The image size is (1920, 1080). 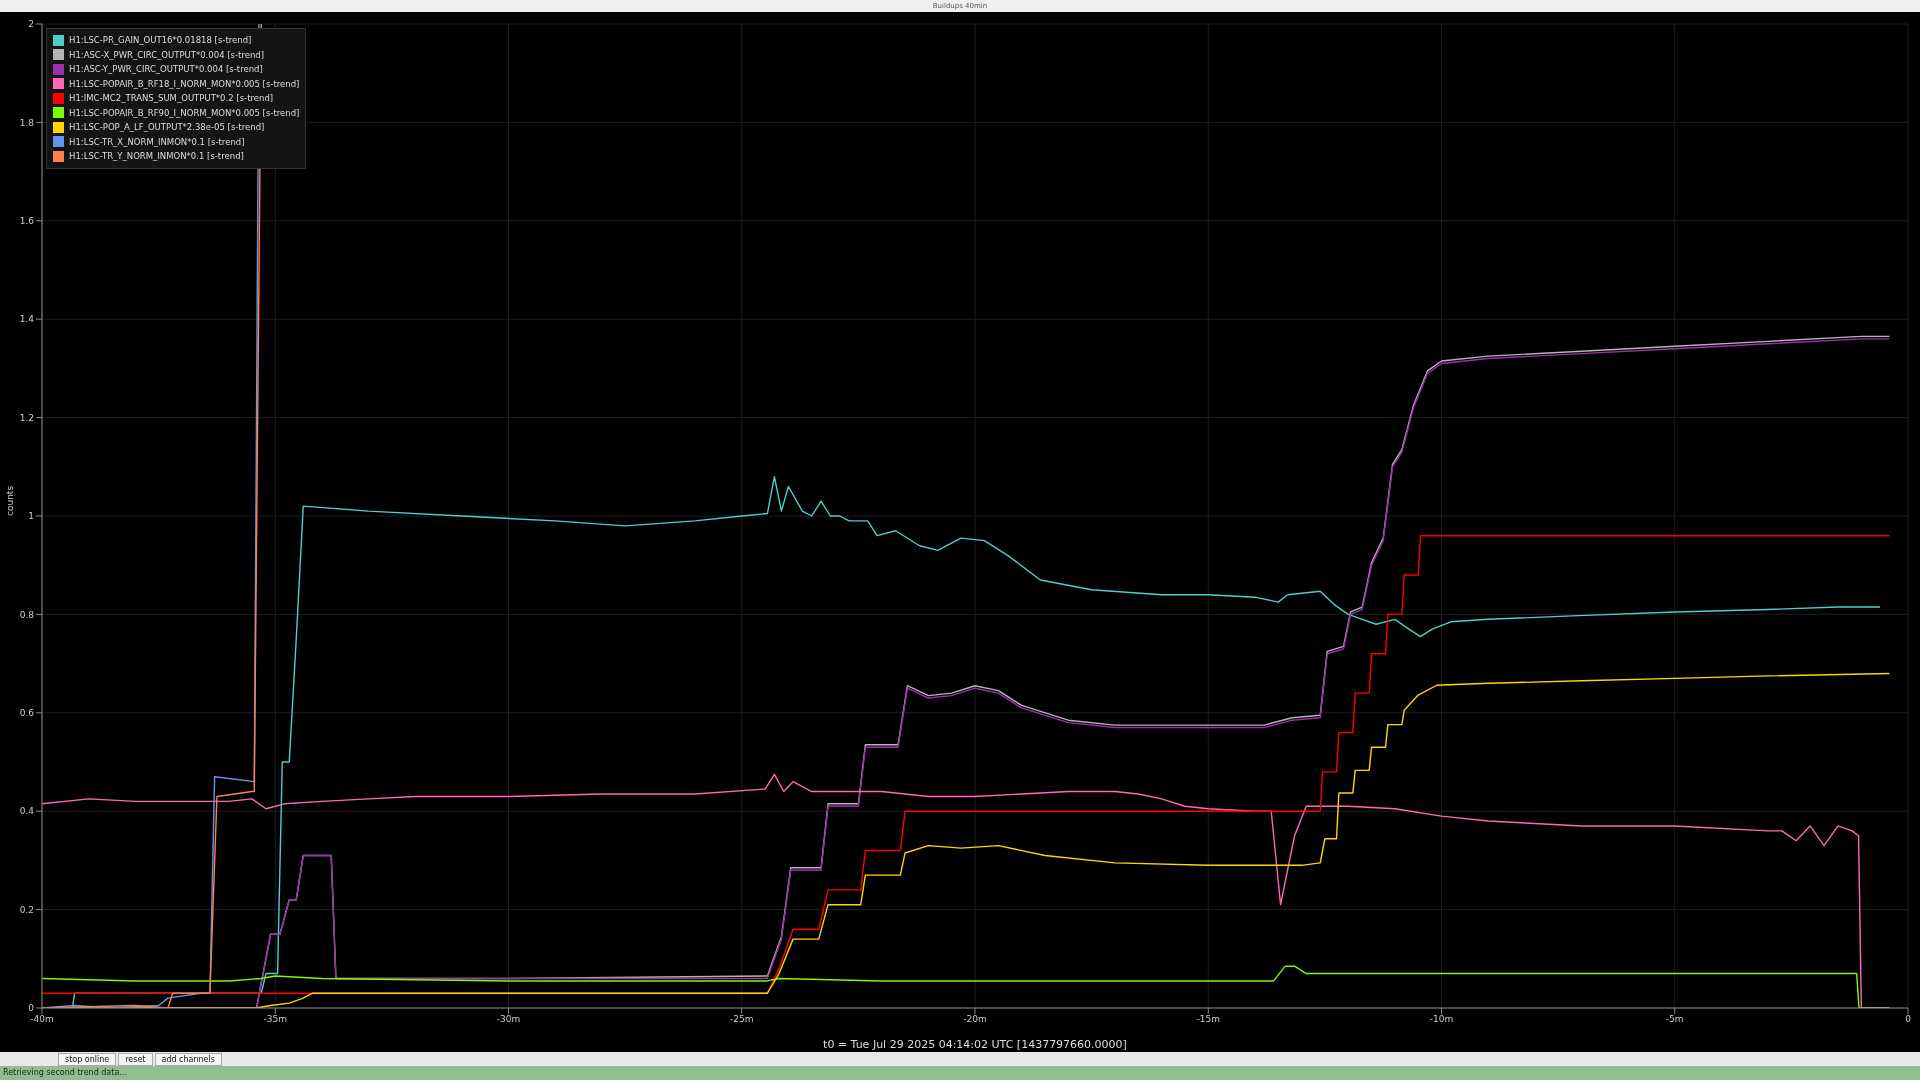 I want to click on y-tick-label: 2, so click(x=31, y=24).